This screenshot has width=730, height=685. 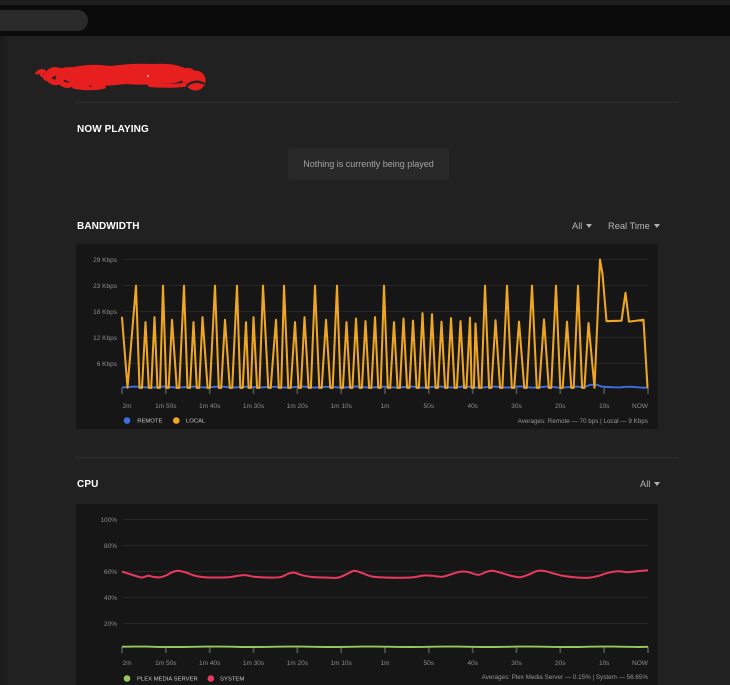 What do you see at coordinates (105, 312) in the screenshot?
I see `svg-text: 18 Kbps` at bounding box center [105, 312].